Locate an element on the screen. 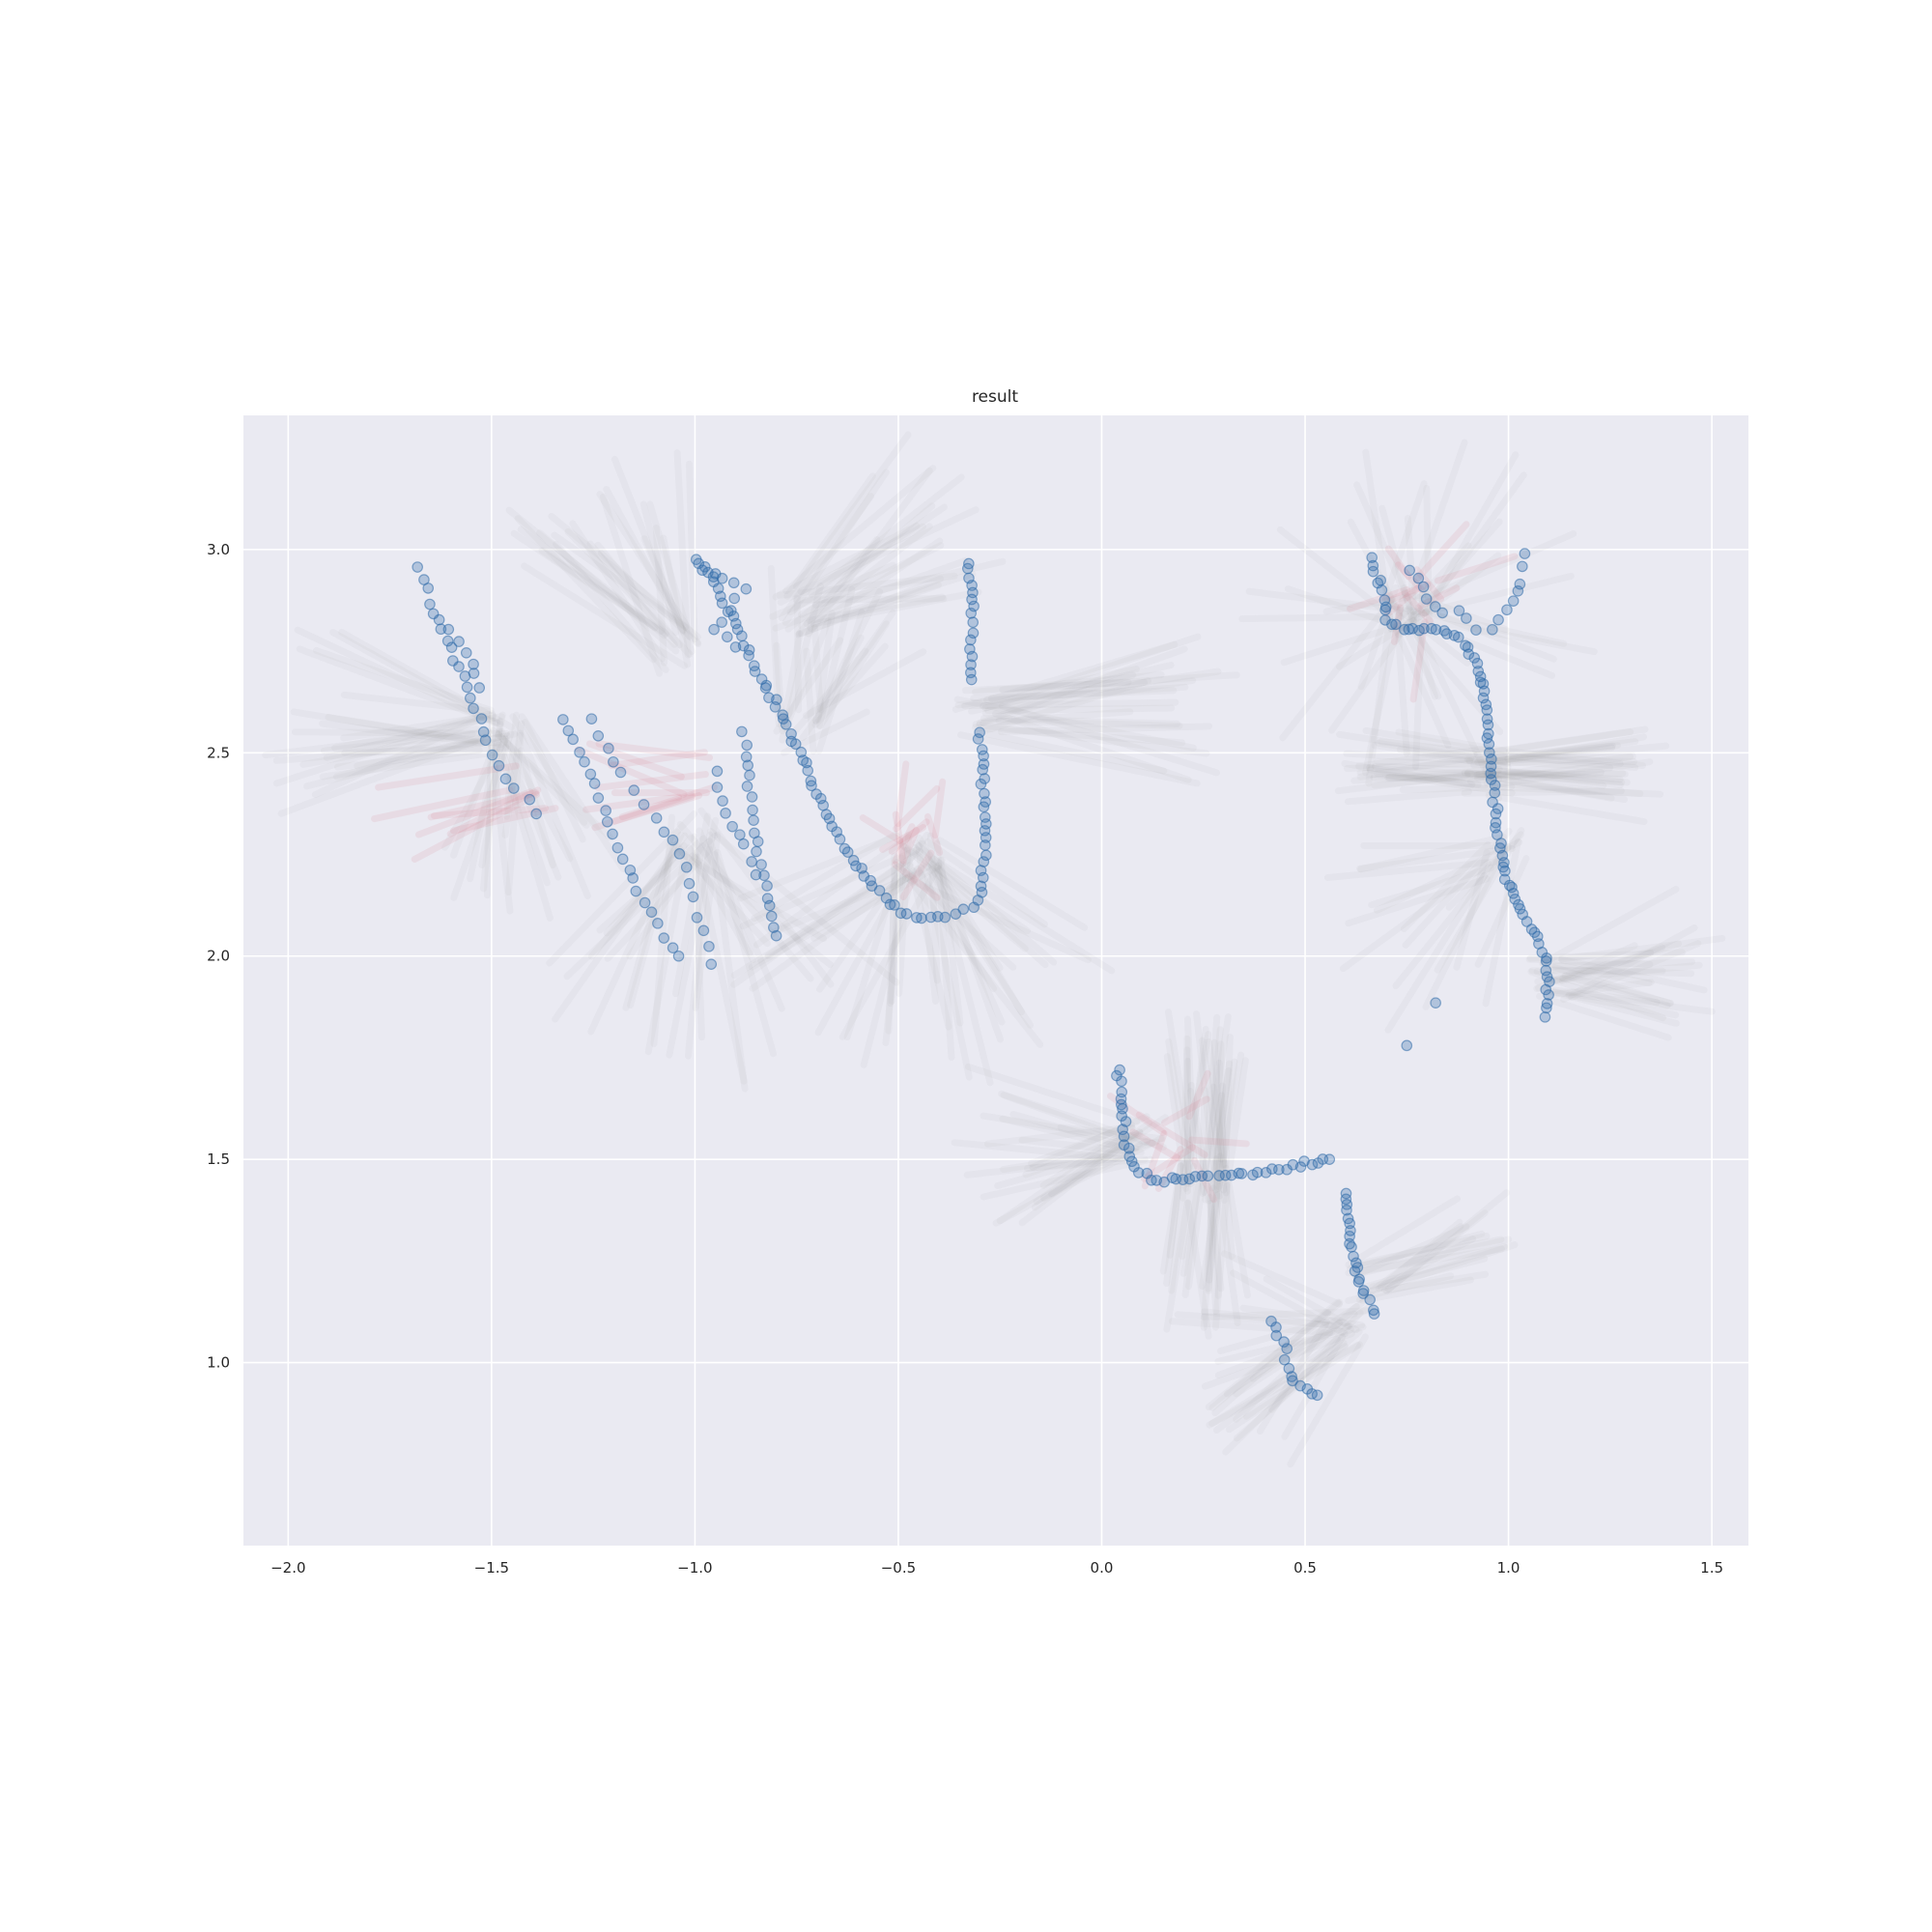 This screenshot has height=1932, width=1932. y-tick-label: 2.0 is located at coordinates (218, 956).